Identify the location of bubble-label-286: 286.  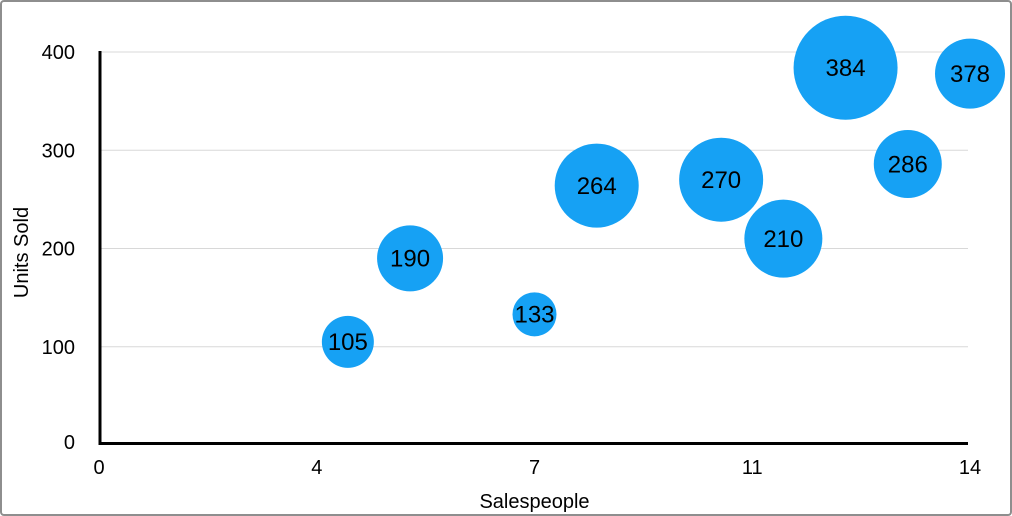
(908, 164).